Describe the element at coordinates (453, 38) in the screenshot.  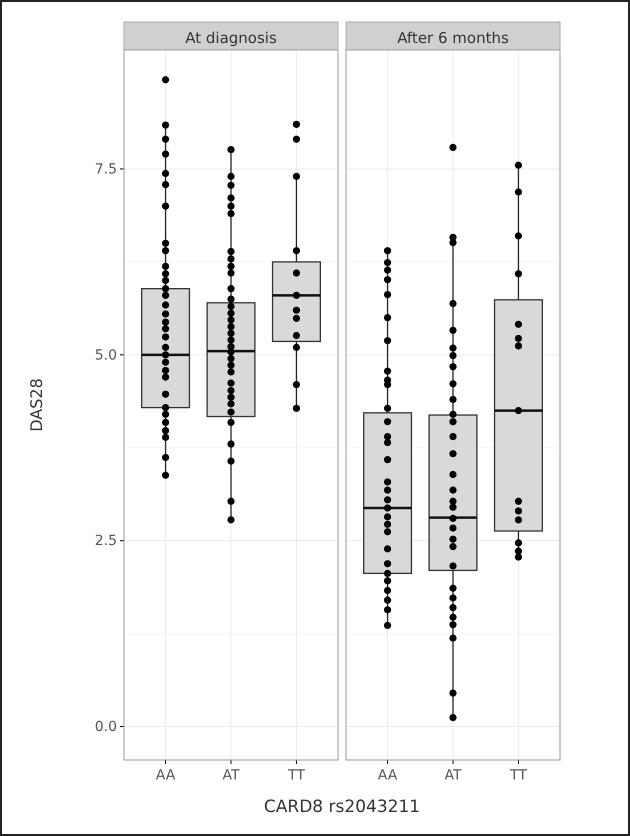
I see `chart-title: After 6 months` at that location.